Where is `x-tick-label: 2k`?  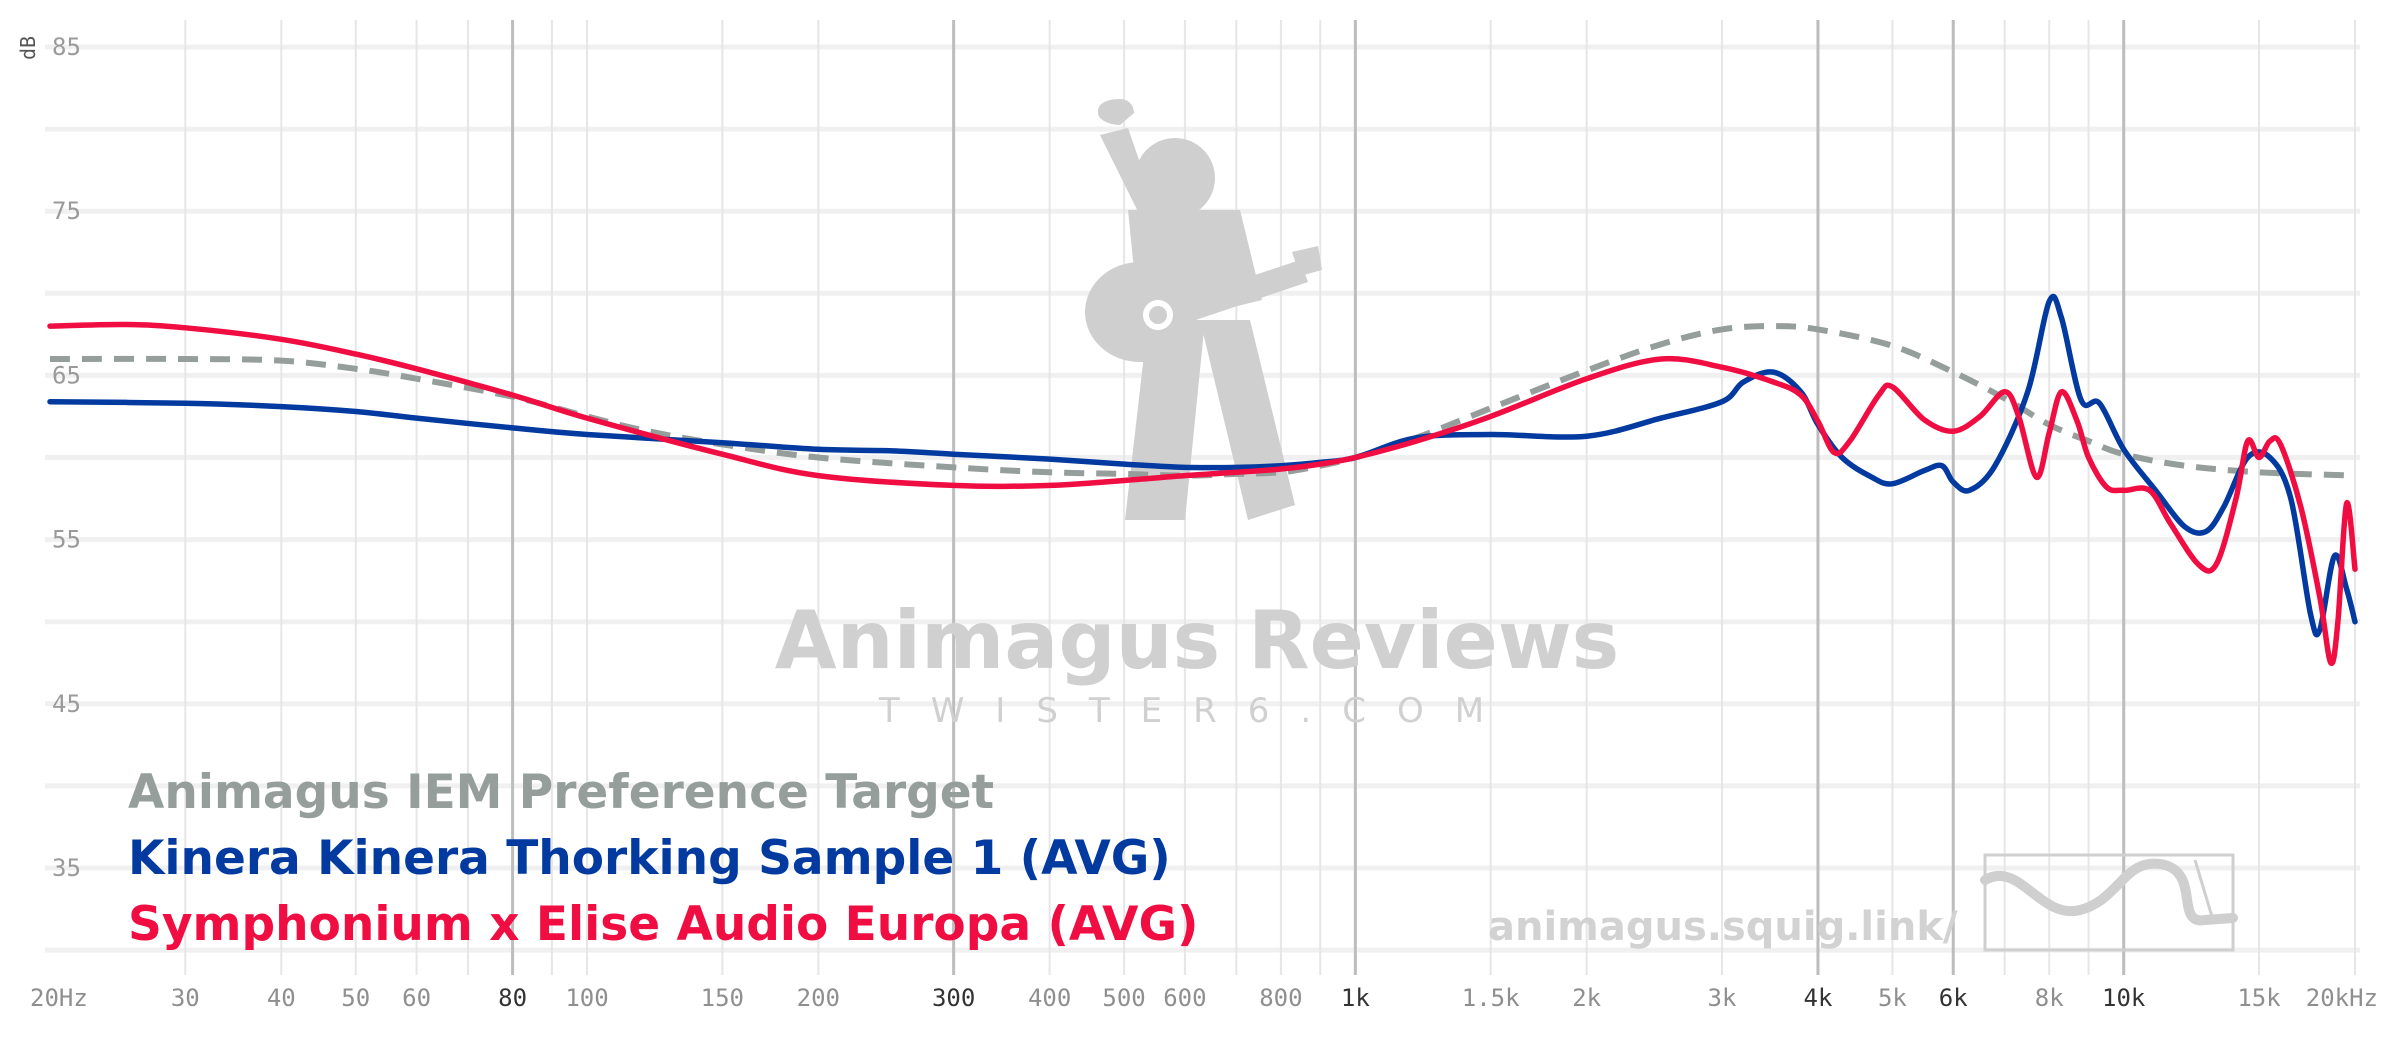 x-tick-label: 2k is located at coordinates (1586, 998).